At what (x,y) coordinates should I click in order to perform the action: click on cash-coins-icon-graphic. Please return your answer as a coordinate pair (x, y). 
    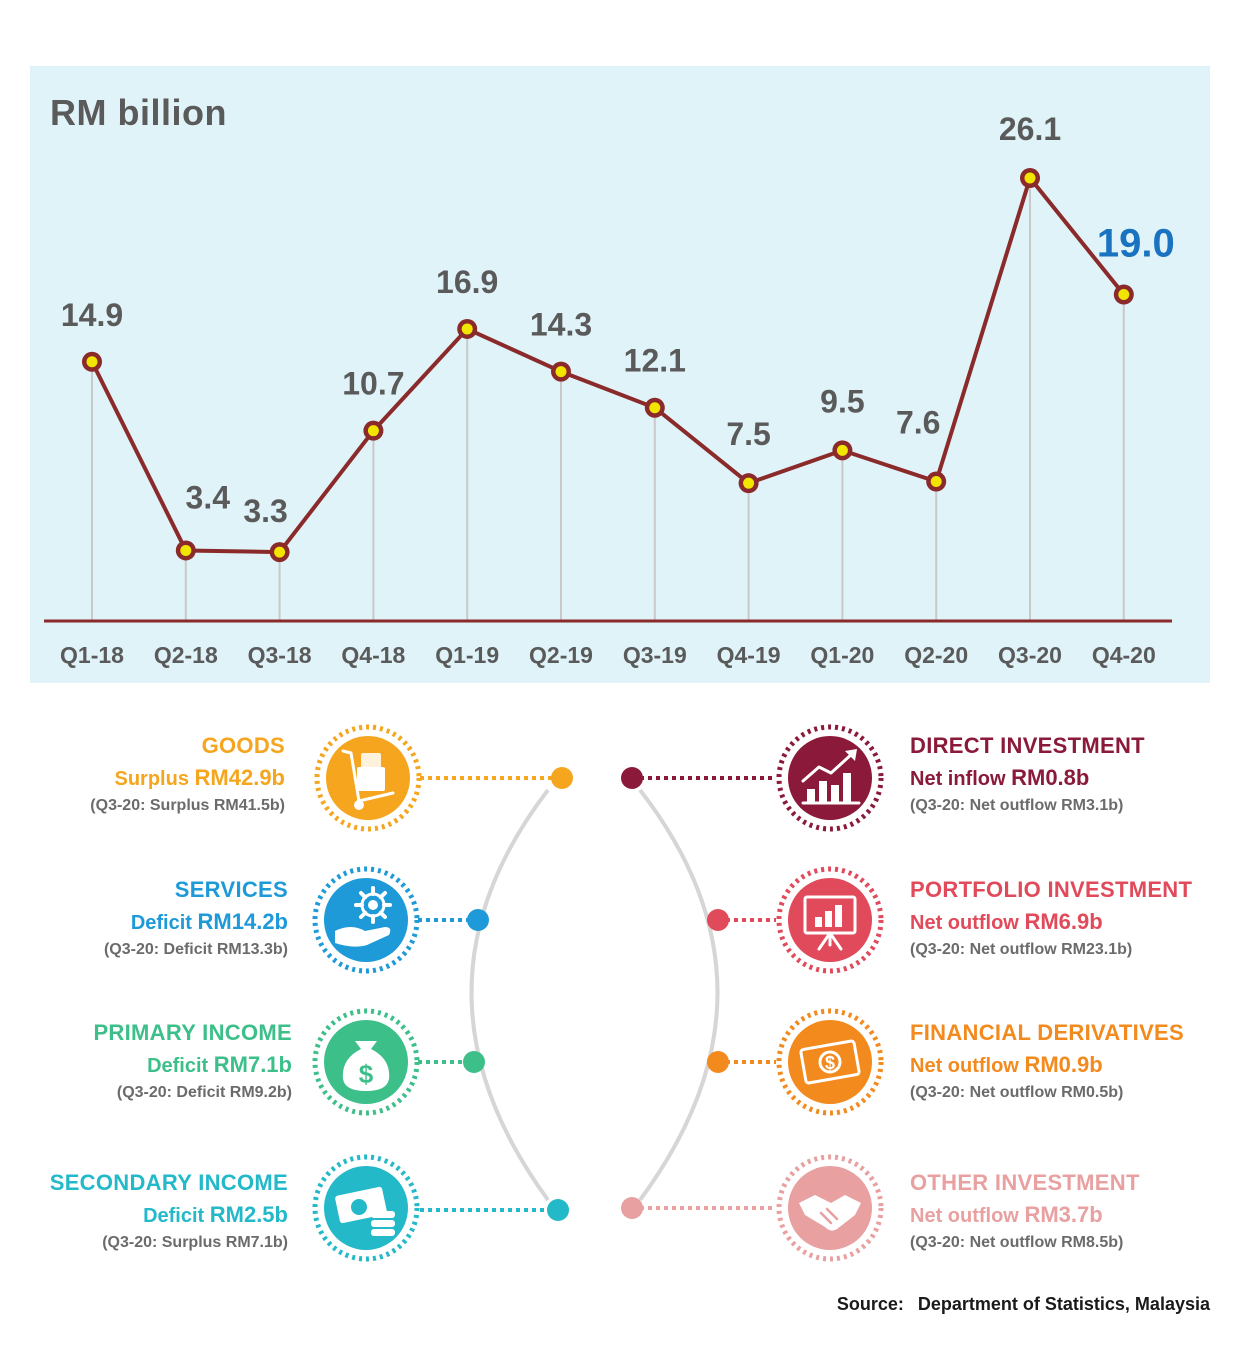
    Looking at the image, I should click on (366, 1208).